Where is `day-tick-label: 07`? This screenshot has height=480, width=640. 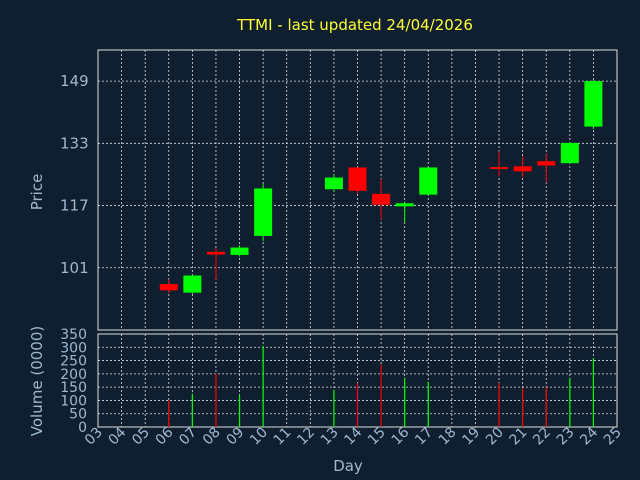
day-tick-label: 07 is located at coordinates (188, 437).